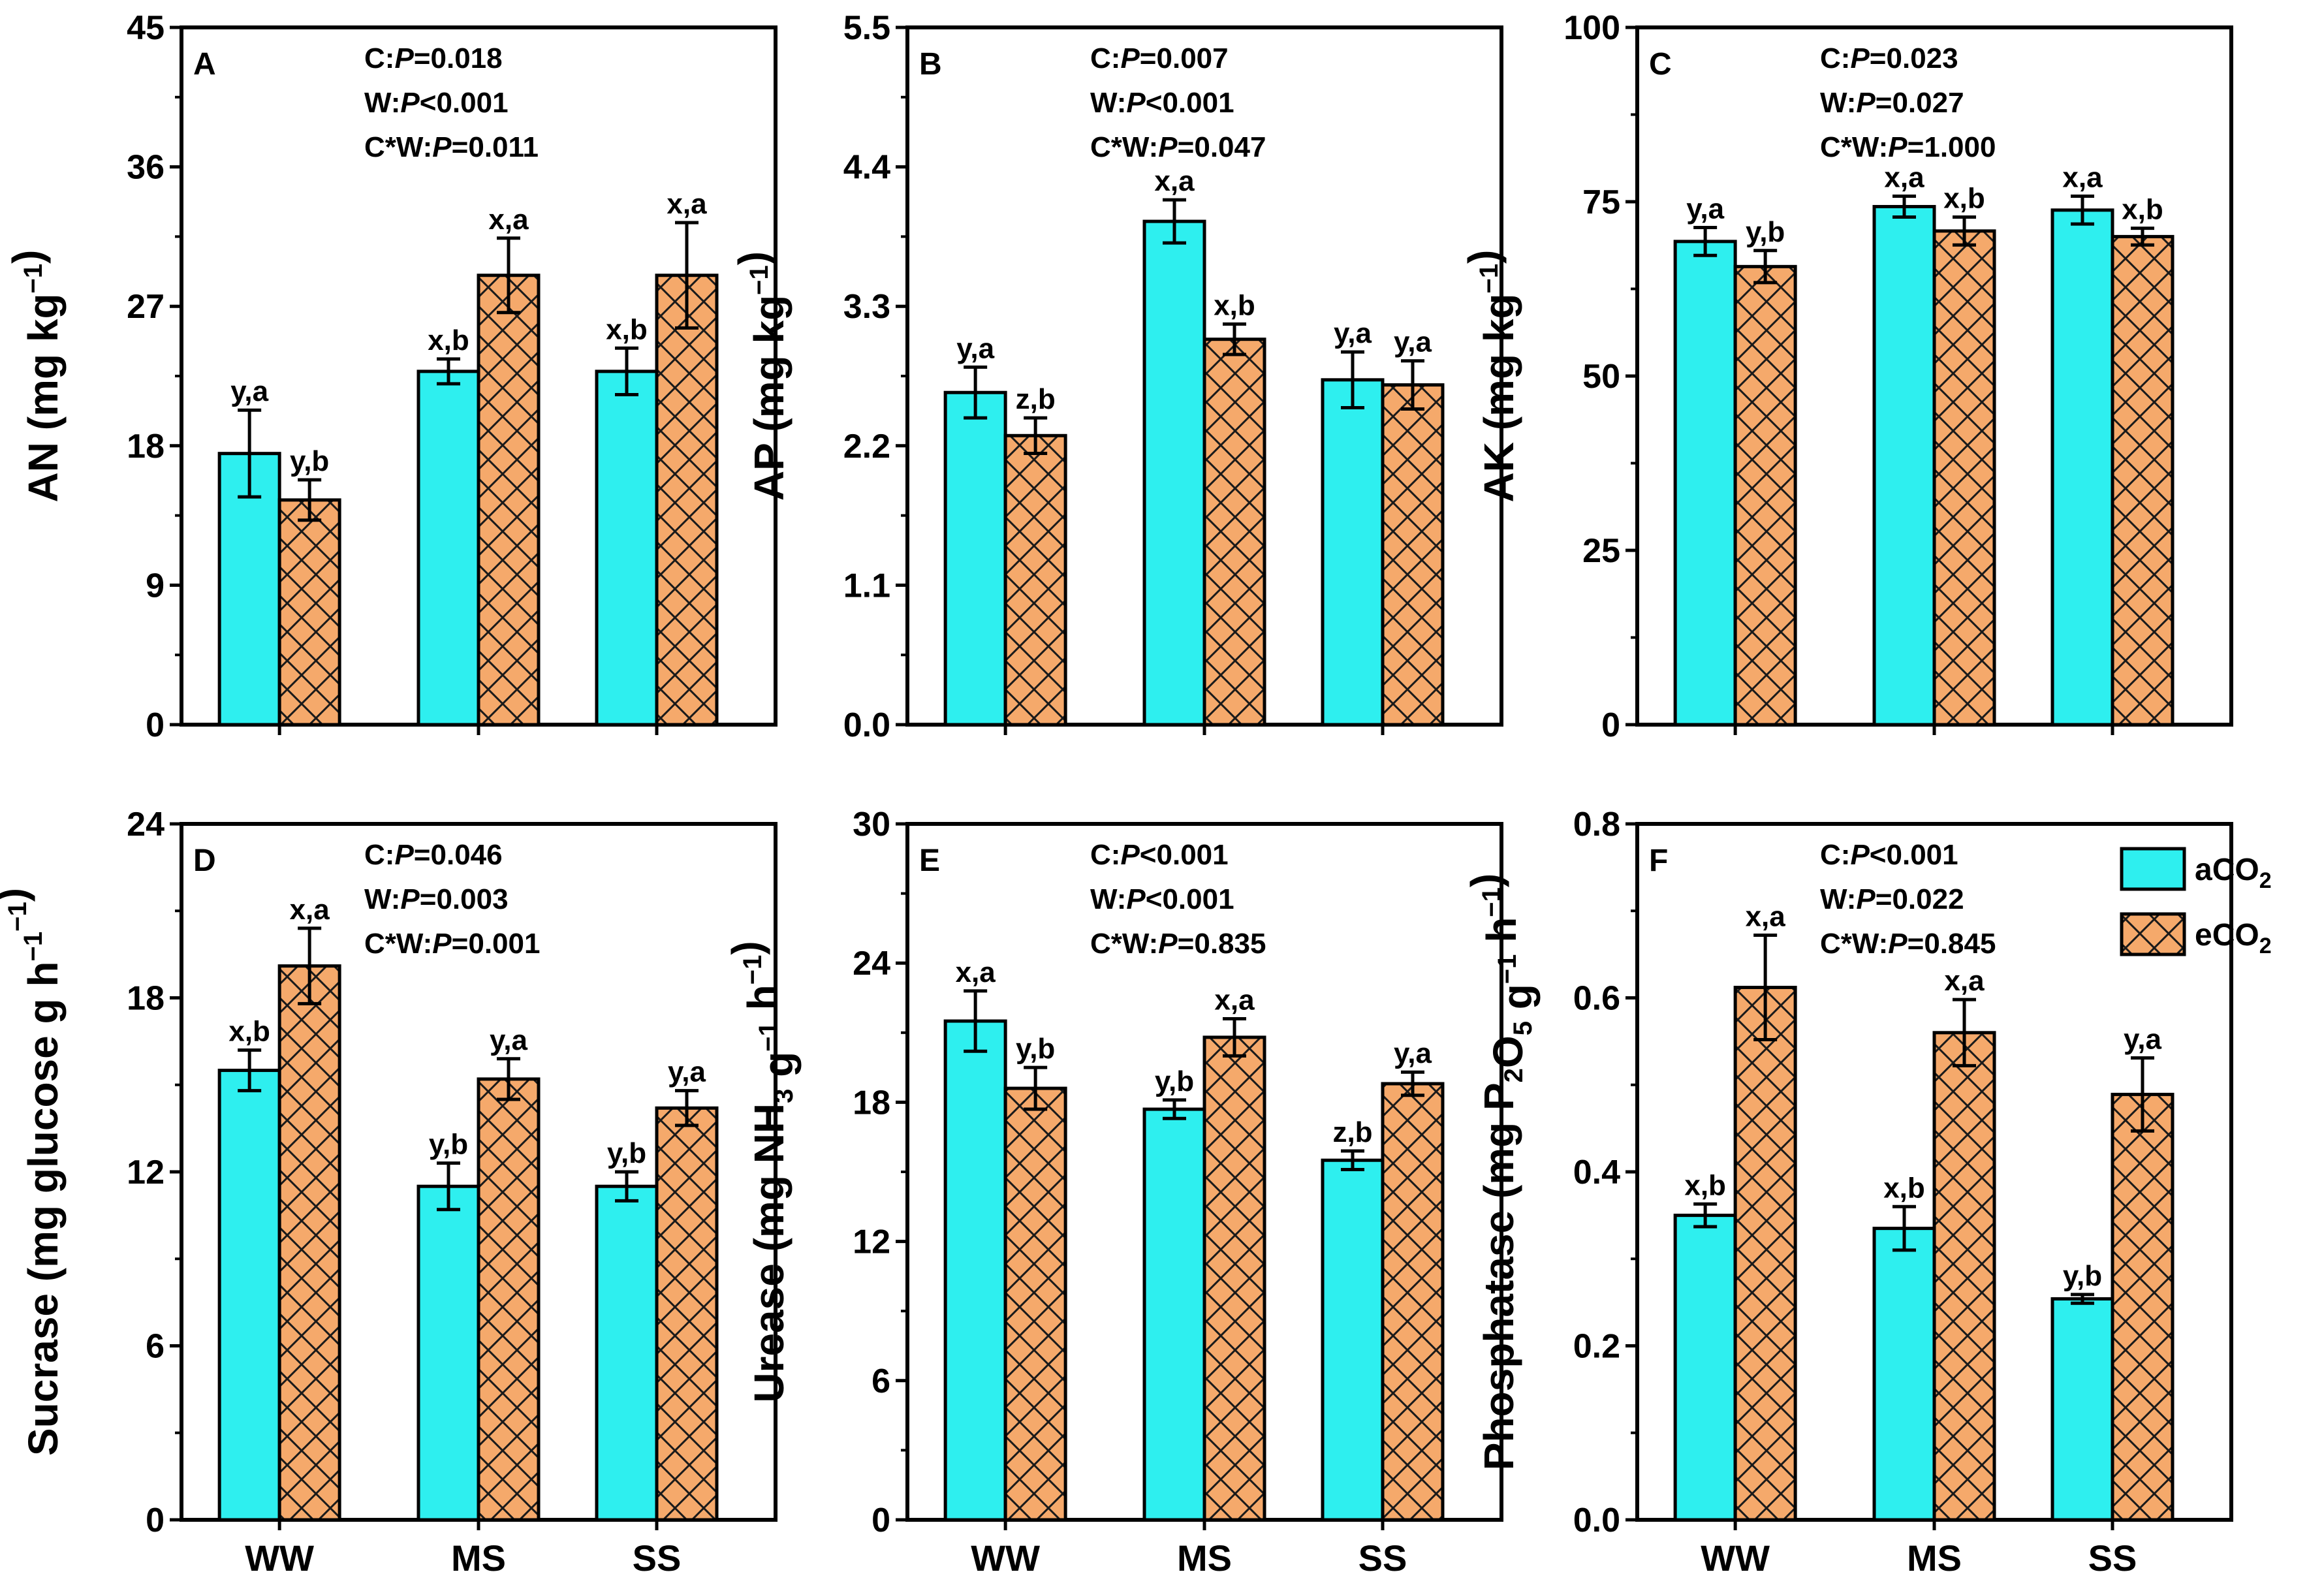 The width and height of the screenshot is (2324, 1574). I want to click on stat-annotation: C:P=0.018, so click(433, 58).